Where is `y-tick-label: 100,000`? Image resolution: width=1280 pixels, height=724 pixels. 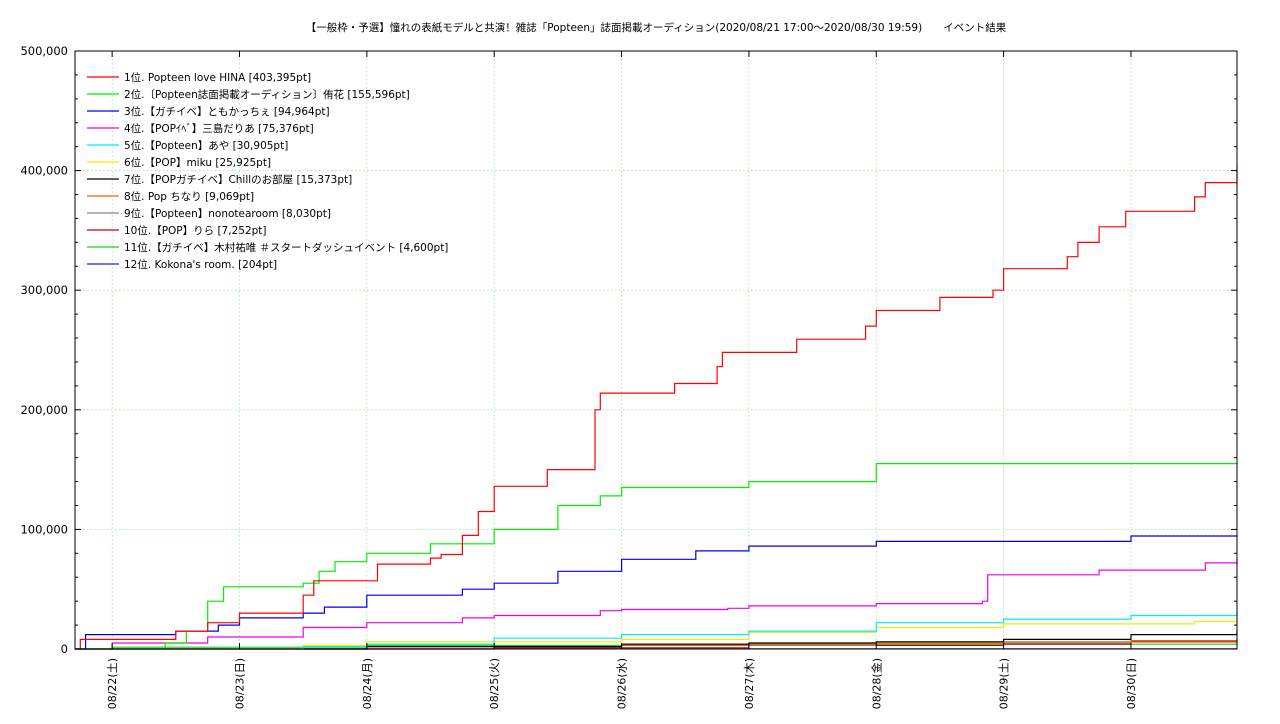
y-tick-label: 100,000 is located at coordinates (44, 529).